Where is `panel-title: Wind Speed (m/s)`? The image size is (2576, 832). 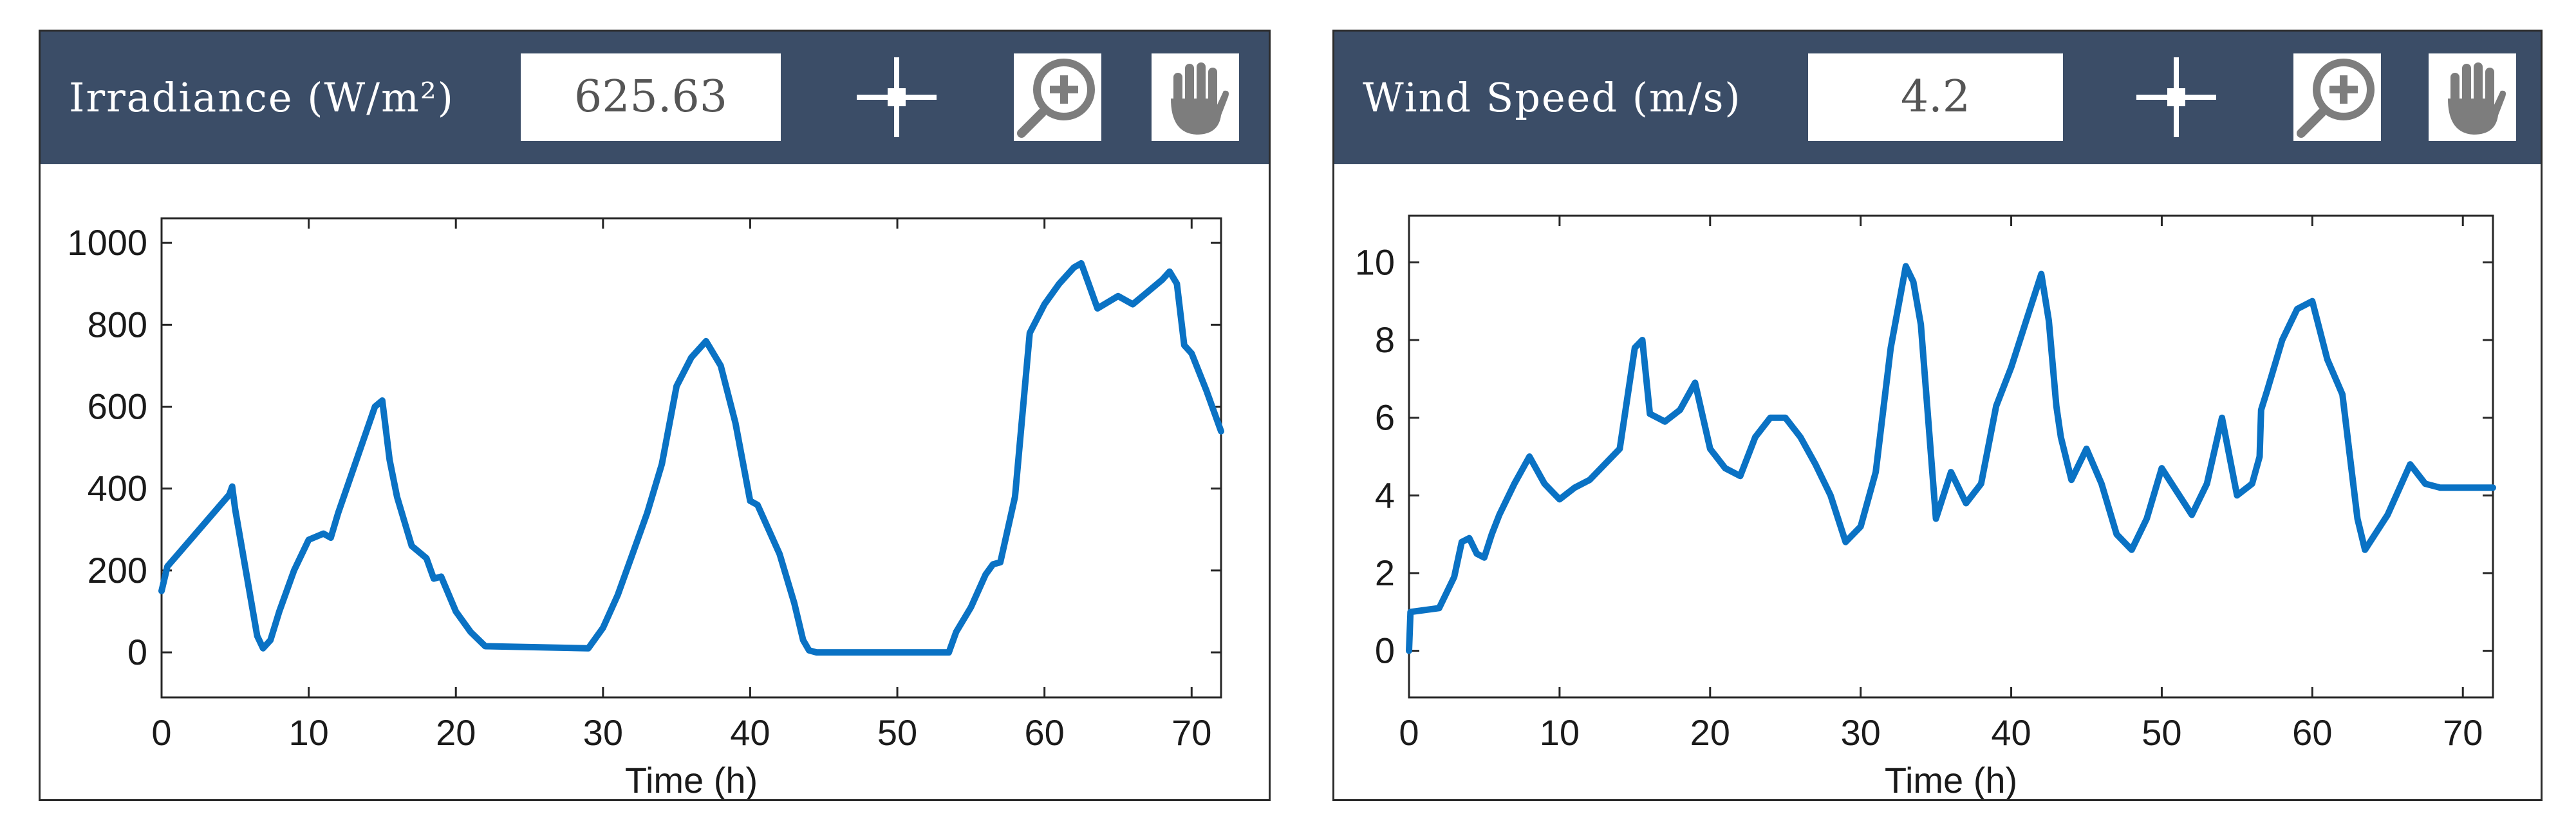
panel-title: Wind Speed (m/s) is located at coordinates (1553, 97).